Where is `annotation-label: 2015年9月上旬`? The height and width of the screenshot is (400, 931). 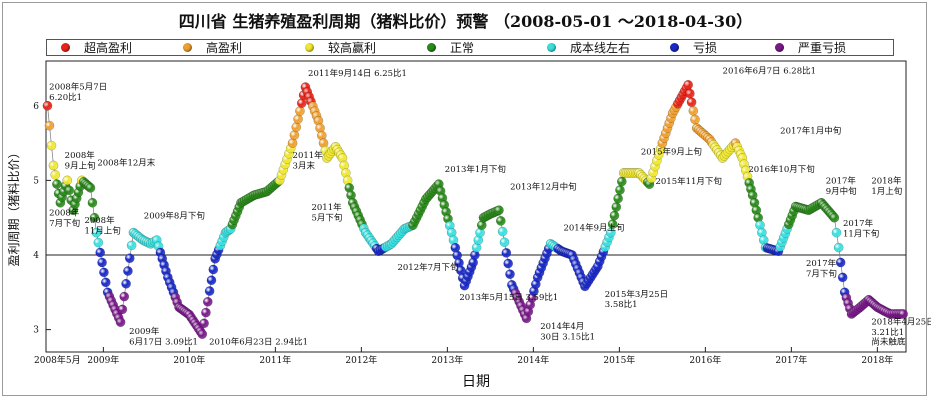 annotation-label: 2015年9月上旬 is located at coordinates (671, 151).